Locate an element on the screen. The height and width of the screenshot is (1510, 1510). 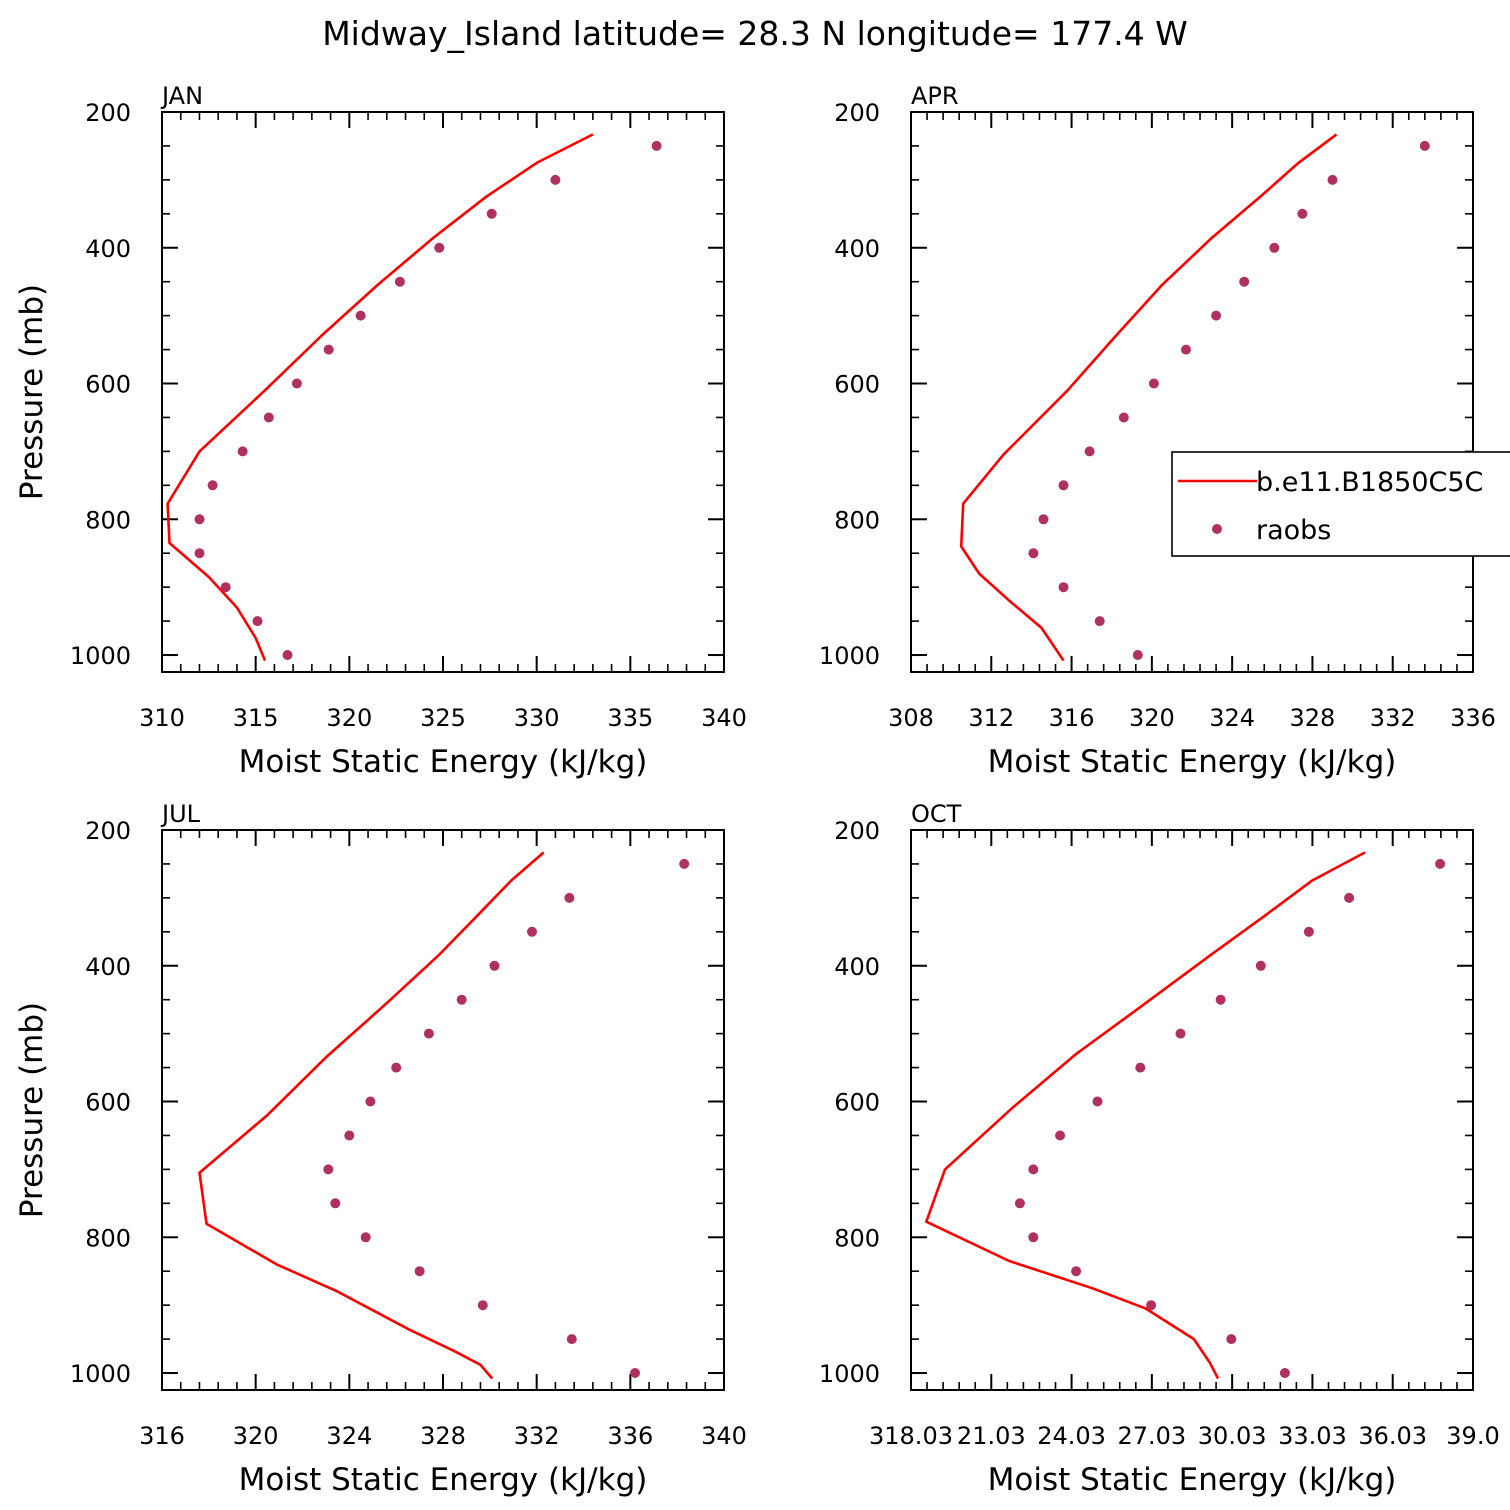
legend-label-model: b.e11.B1850C5C is located at coordinates (1369, 482).